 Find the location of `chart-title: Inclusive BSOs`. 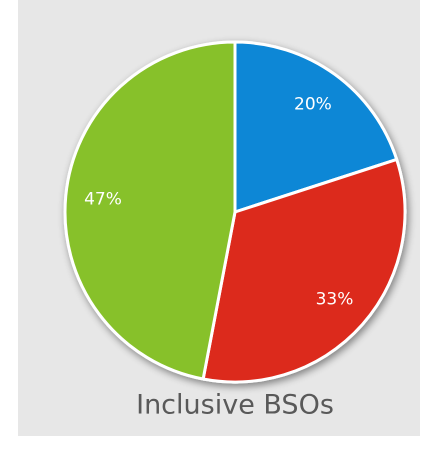

chart-title: Inclusive BSOs is located at coordinates (235, 405).